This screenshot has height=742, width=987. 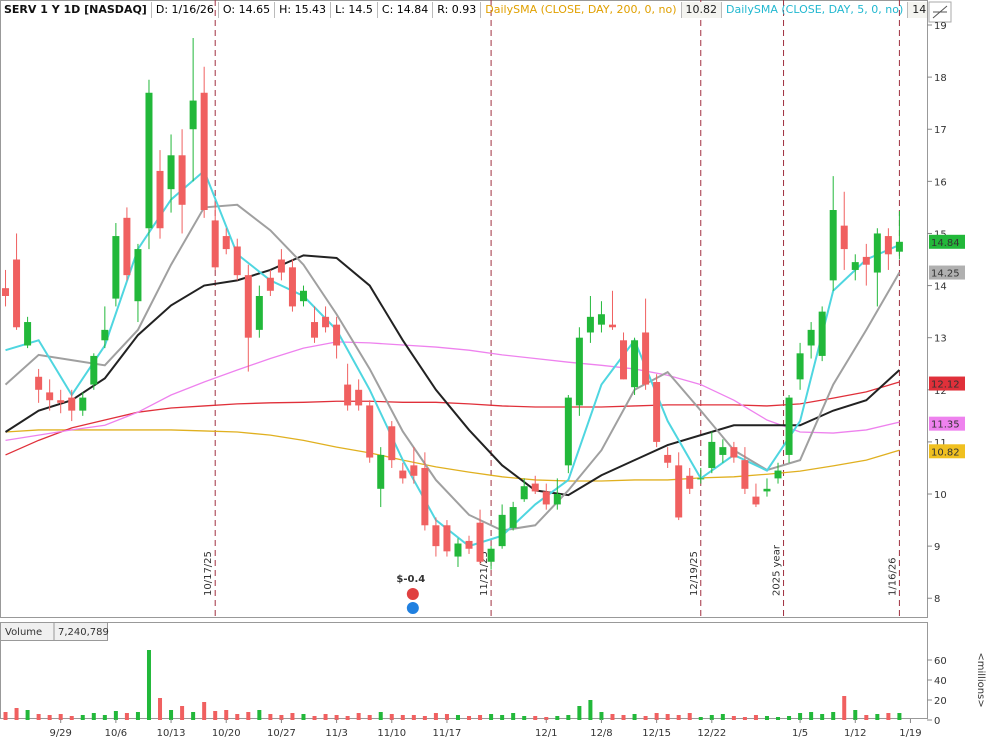 What do you see at coordinates (711, 733) in the screenshot?
I see `x-tick-label: 12/22` at bounding box center [711, 733].